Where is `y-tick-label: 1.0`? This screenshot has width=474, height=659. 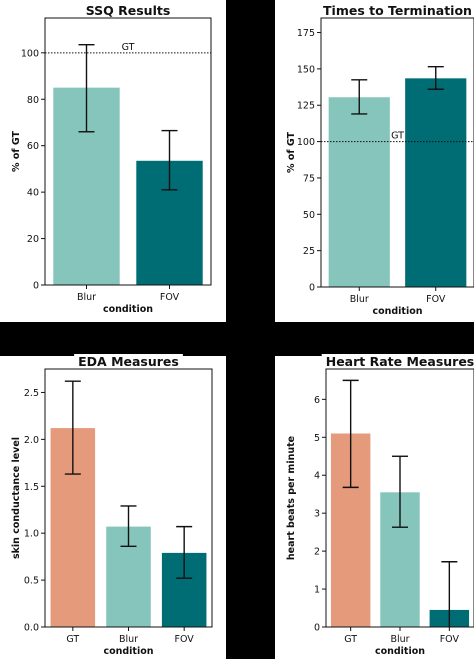 y-tick-label: 1.0 is located at coordinates (31, 534).